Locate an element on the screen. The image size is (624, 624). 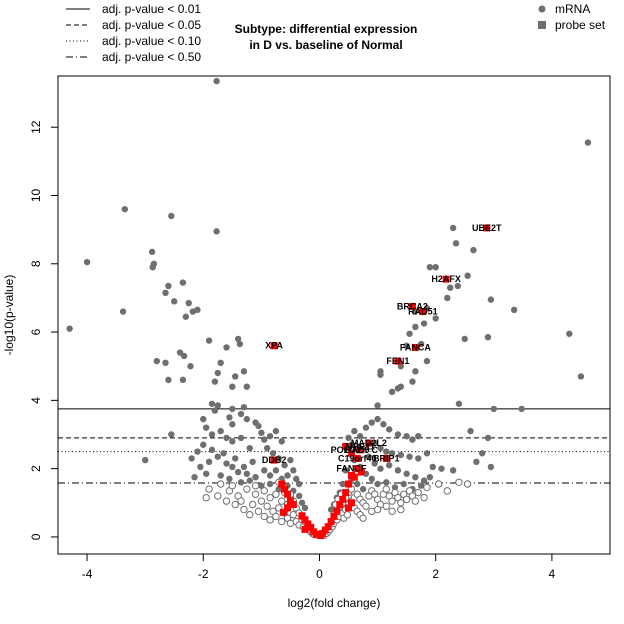
y-tick-label: 0 is located at coordinates (36, 536).